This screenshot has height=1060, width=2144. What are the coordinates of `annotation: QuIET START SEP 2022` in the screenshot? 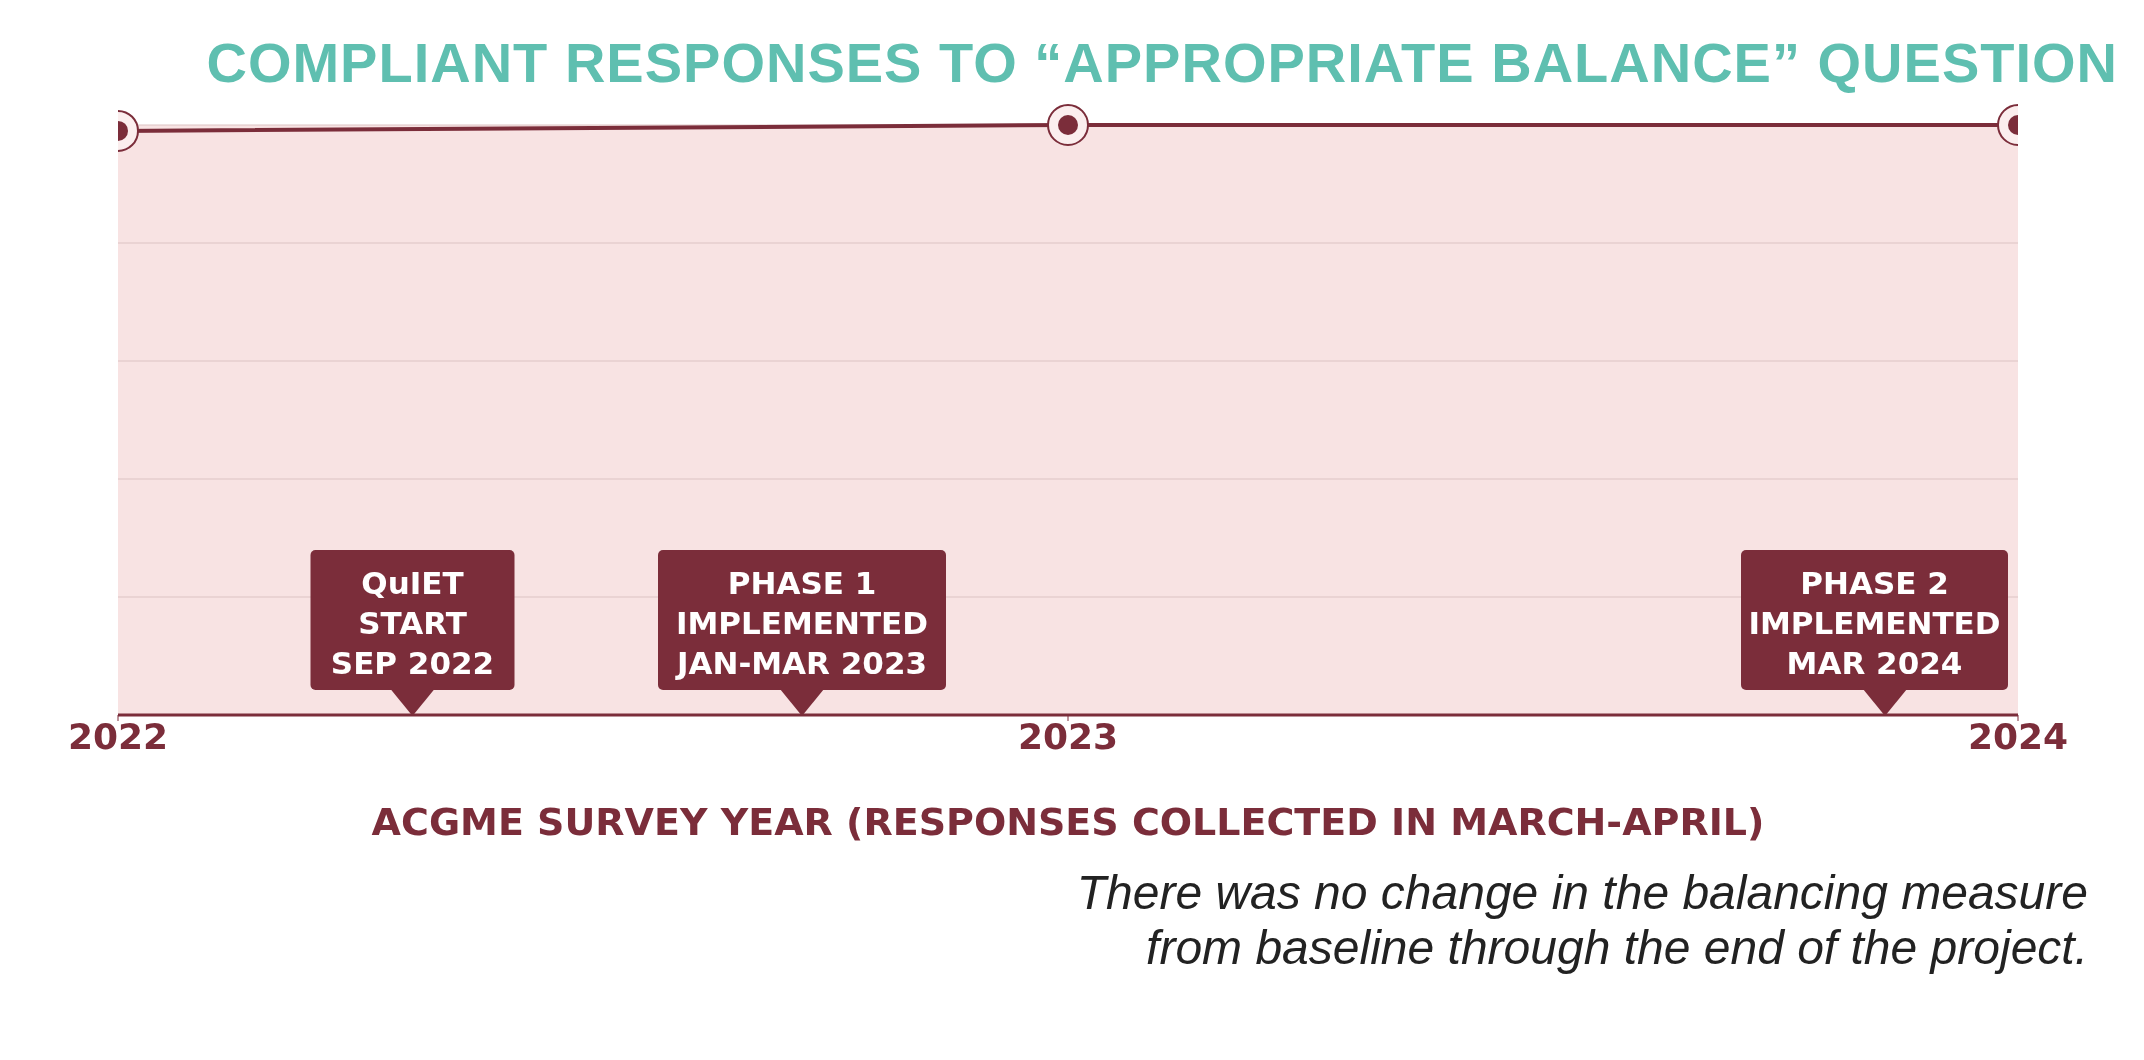 It's located at (412, 623).